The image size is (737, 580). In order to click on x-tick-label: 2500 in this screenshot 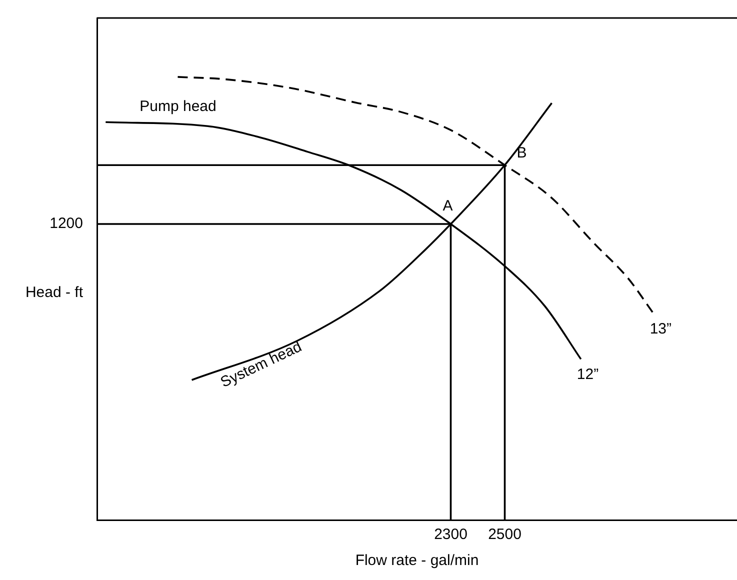, I will do `click(505, 535)`.